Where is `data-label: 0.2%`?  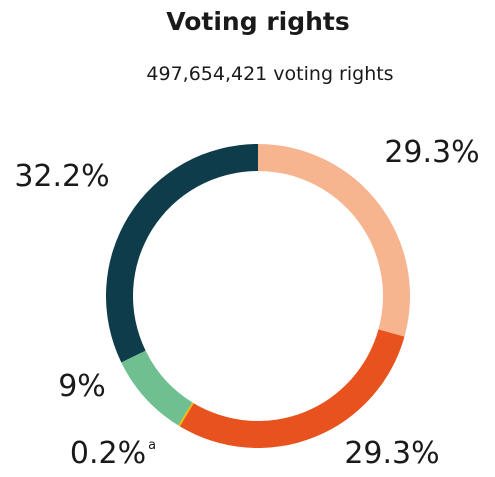 data-label: 0.2% is located at coordinates (108, 453).